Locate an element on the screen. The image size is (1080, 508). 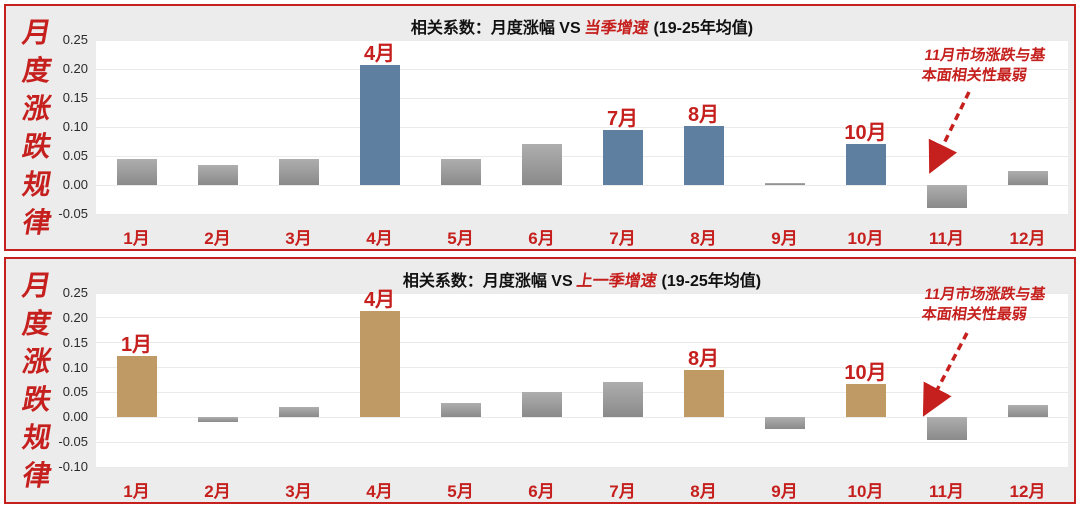
x-axis-label-5月: 5月 is located at coordinates (460, 238).